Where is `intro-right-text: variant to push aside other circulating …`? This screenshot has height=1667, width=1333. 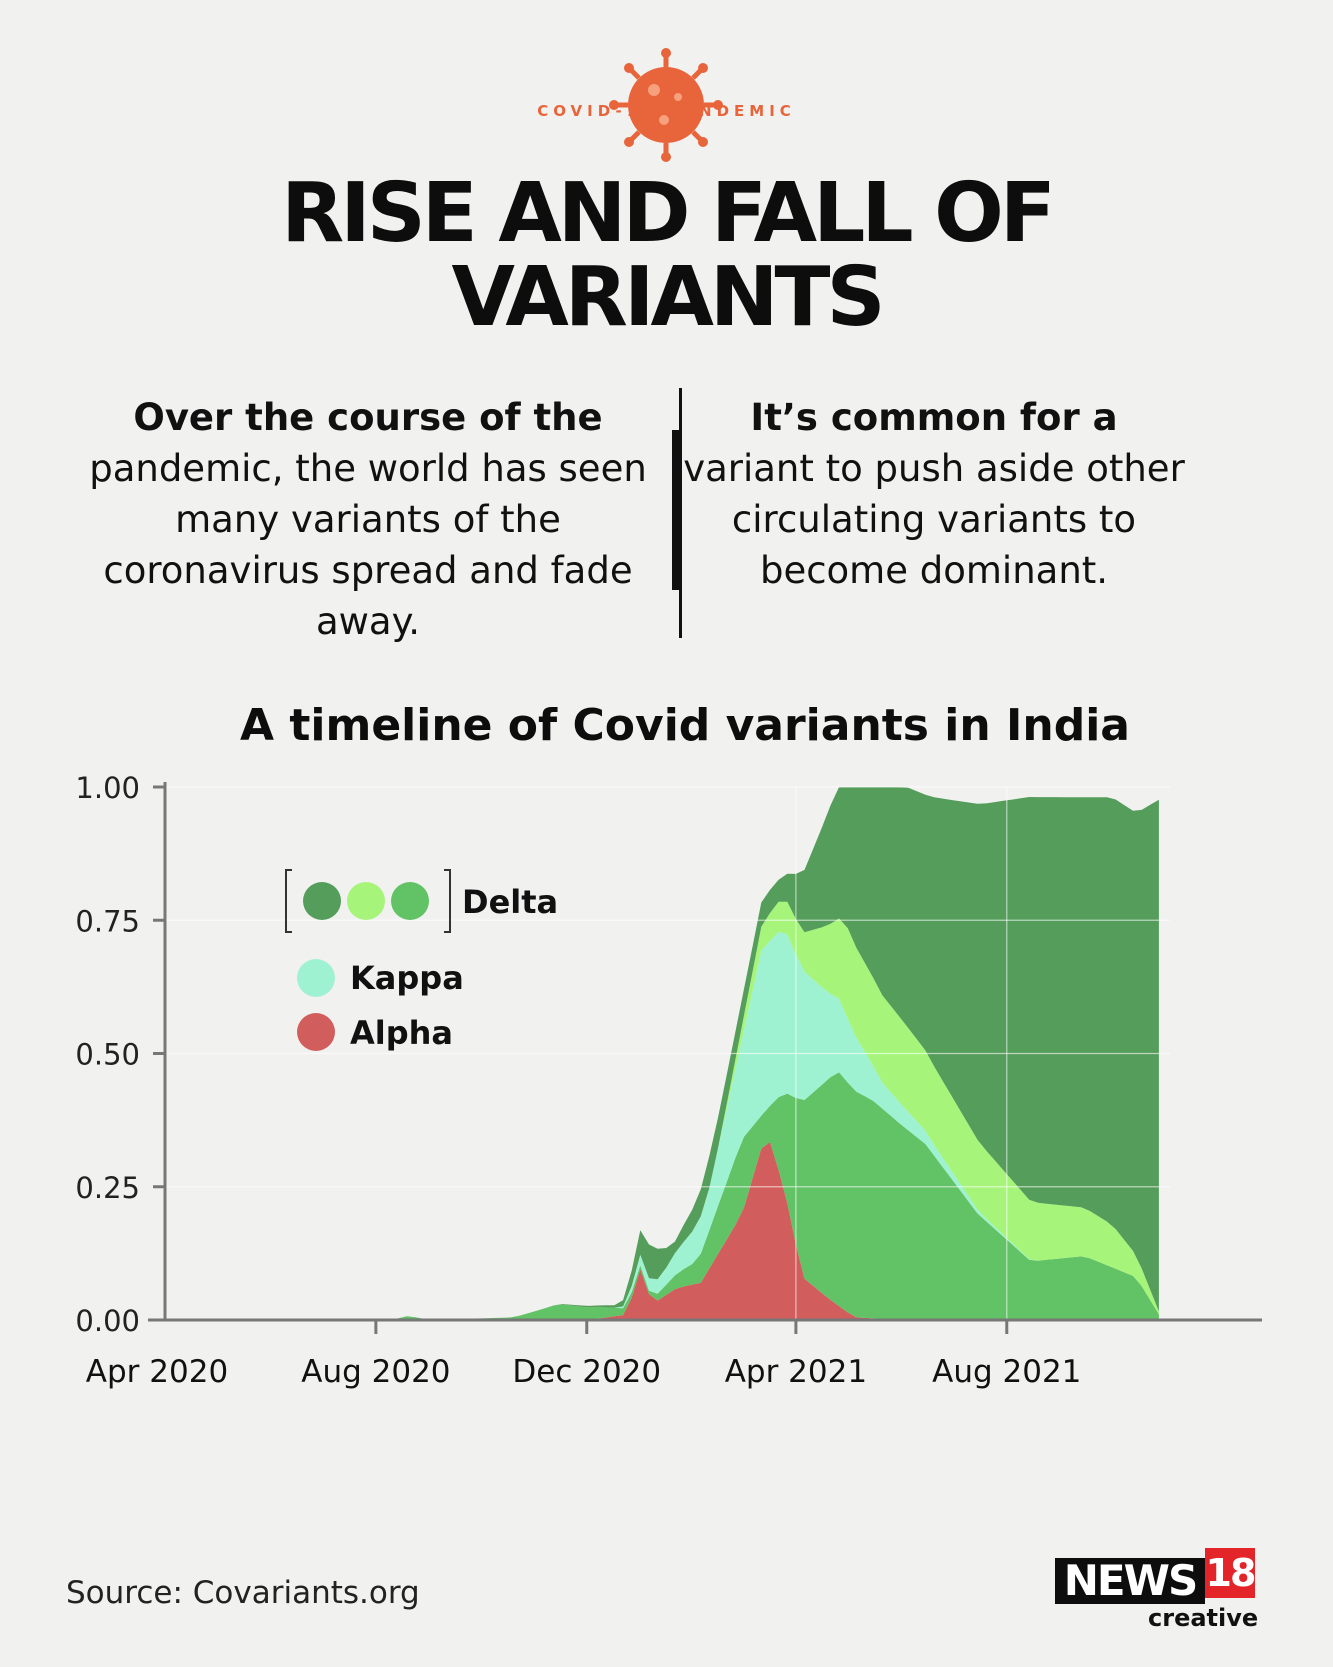 intro-right-text: variant to push aside other circulating … is located at coordinates (934, 519).